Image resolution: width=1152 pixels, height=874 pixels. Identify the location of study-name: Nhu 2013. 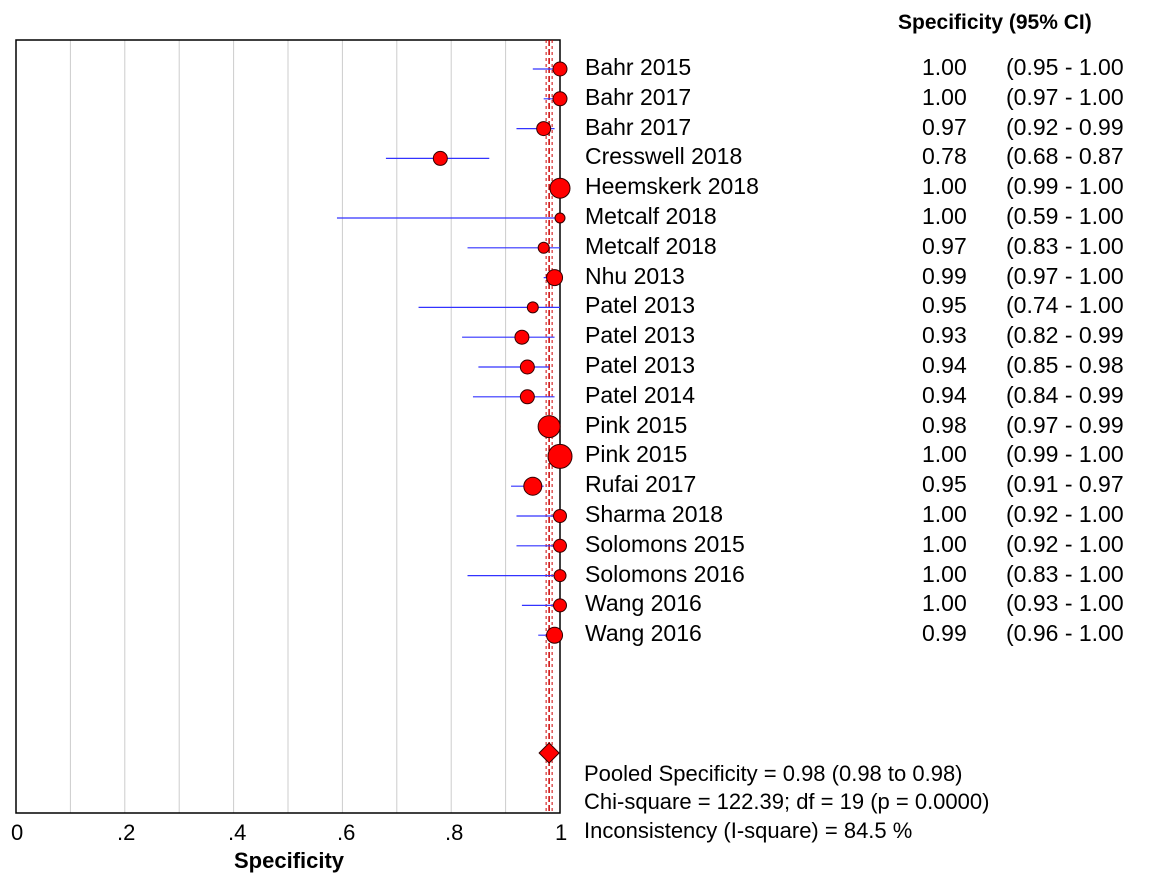
(635, 275).